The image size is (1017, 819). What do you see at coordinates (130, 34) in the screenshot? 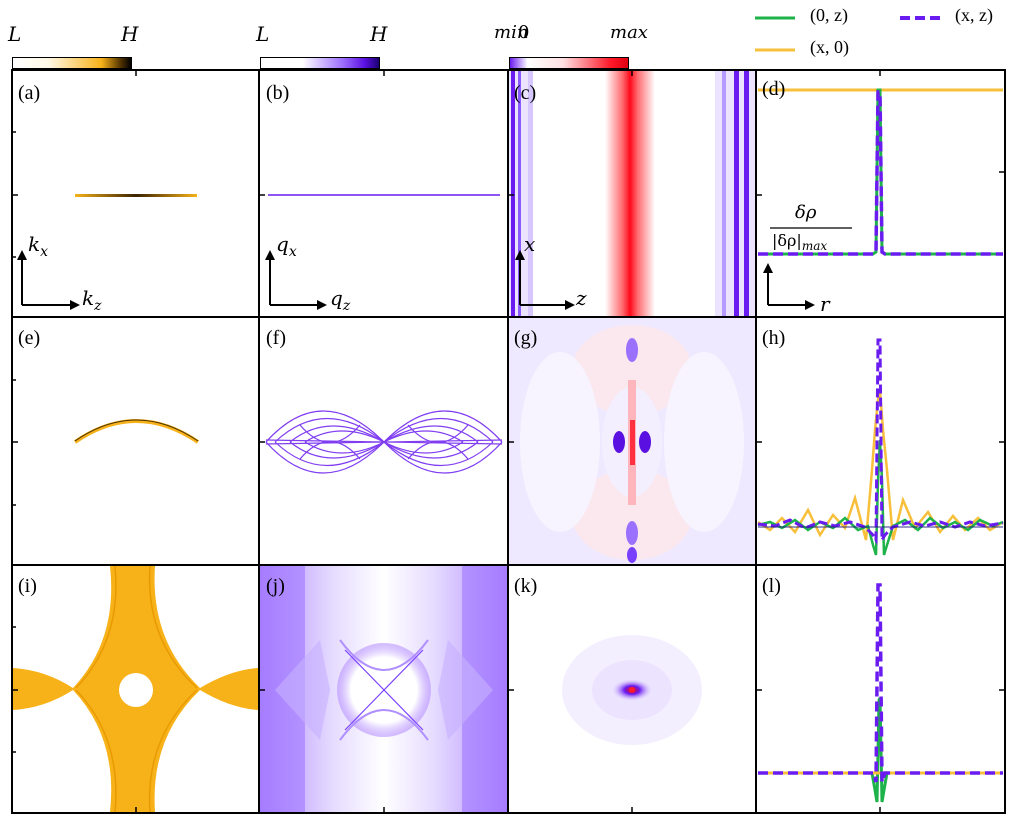
I see `colorbar-1-high-label: H` at bounding box center [130, 34].